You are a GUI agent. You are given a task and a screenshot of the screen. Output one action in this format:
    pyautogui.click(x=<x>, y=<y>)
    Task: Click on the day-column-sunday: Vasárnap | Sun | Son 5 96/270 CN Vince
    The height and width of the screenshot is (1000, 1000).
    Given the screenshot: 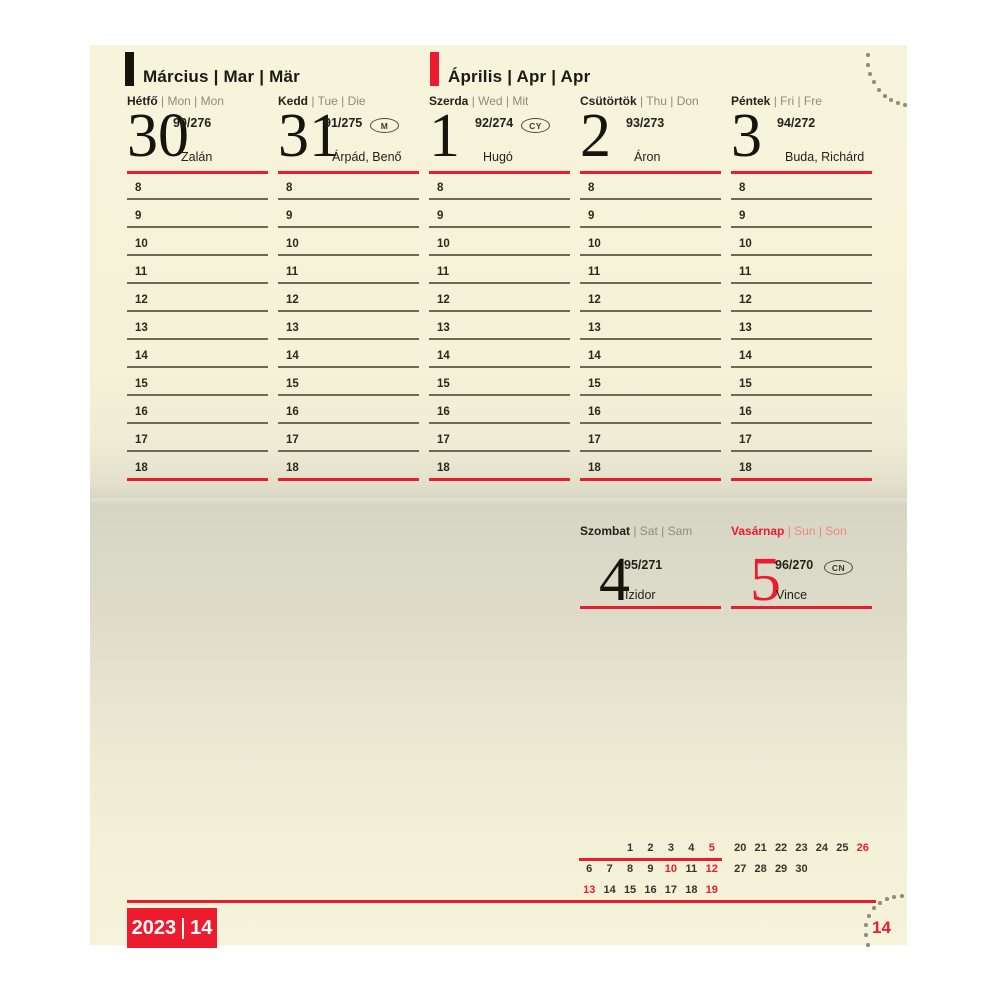 What is the action you would take?
    pyautogui.click(x=801, y=567)
    